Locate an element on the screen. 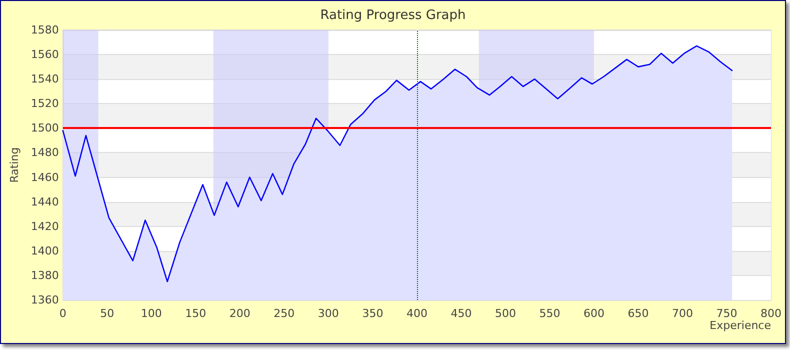 The width and height of the screenshot is (790, 350). x-axis-title: Experience is located at coordinates (741, 325).